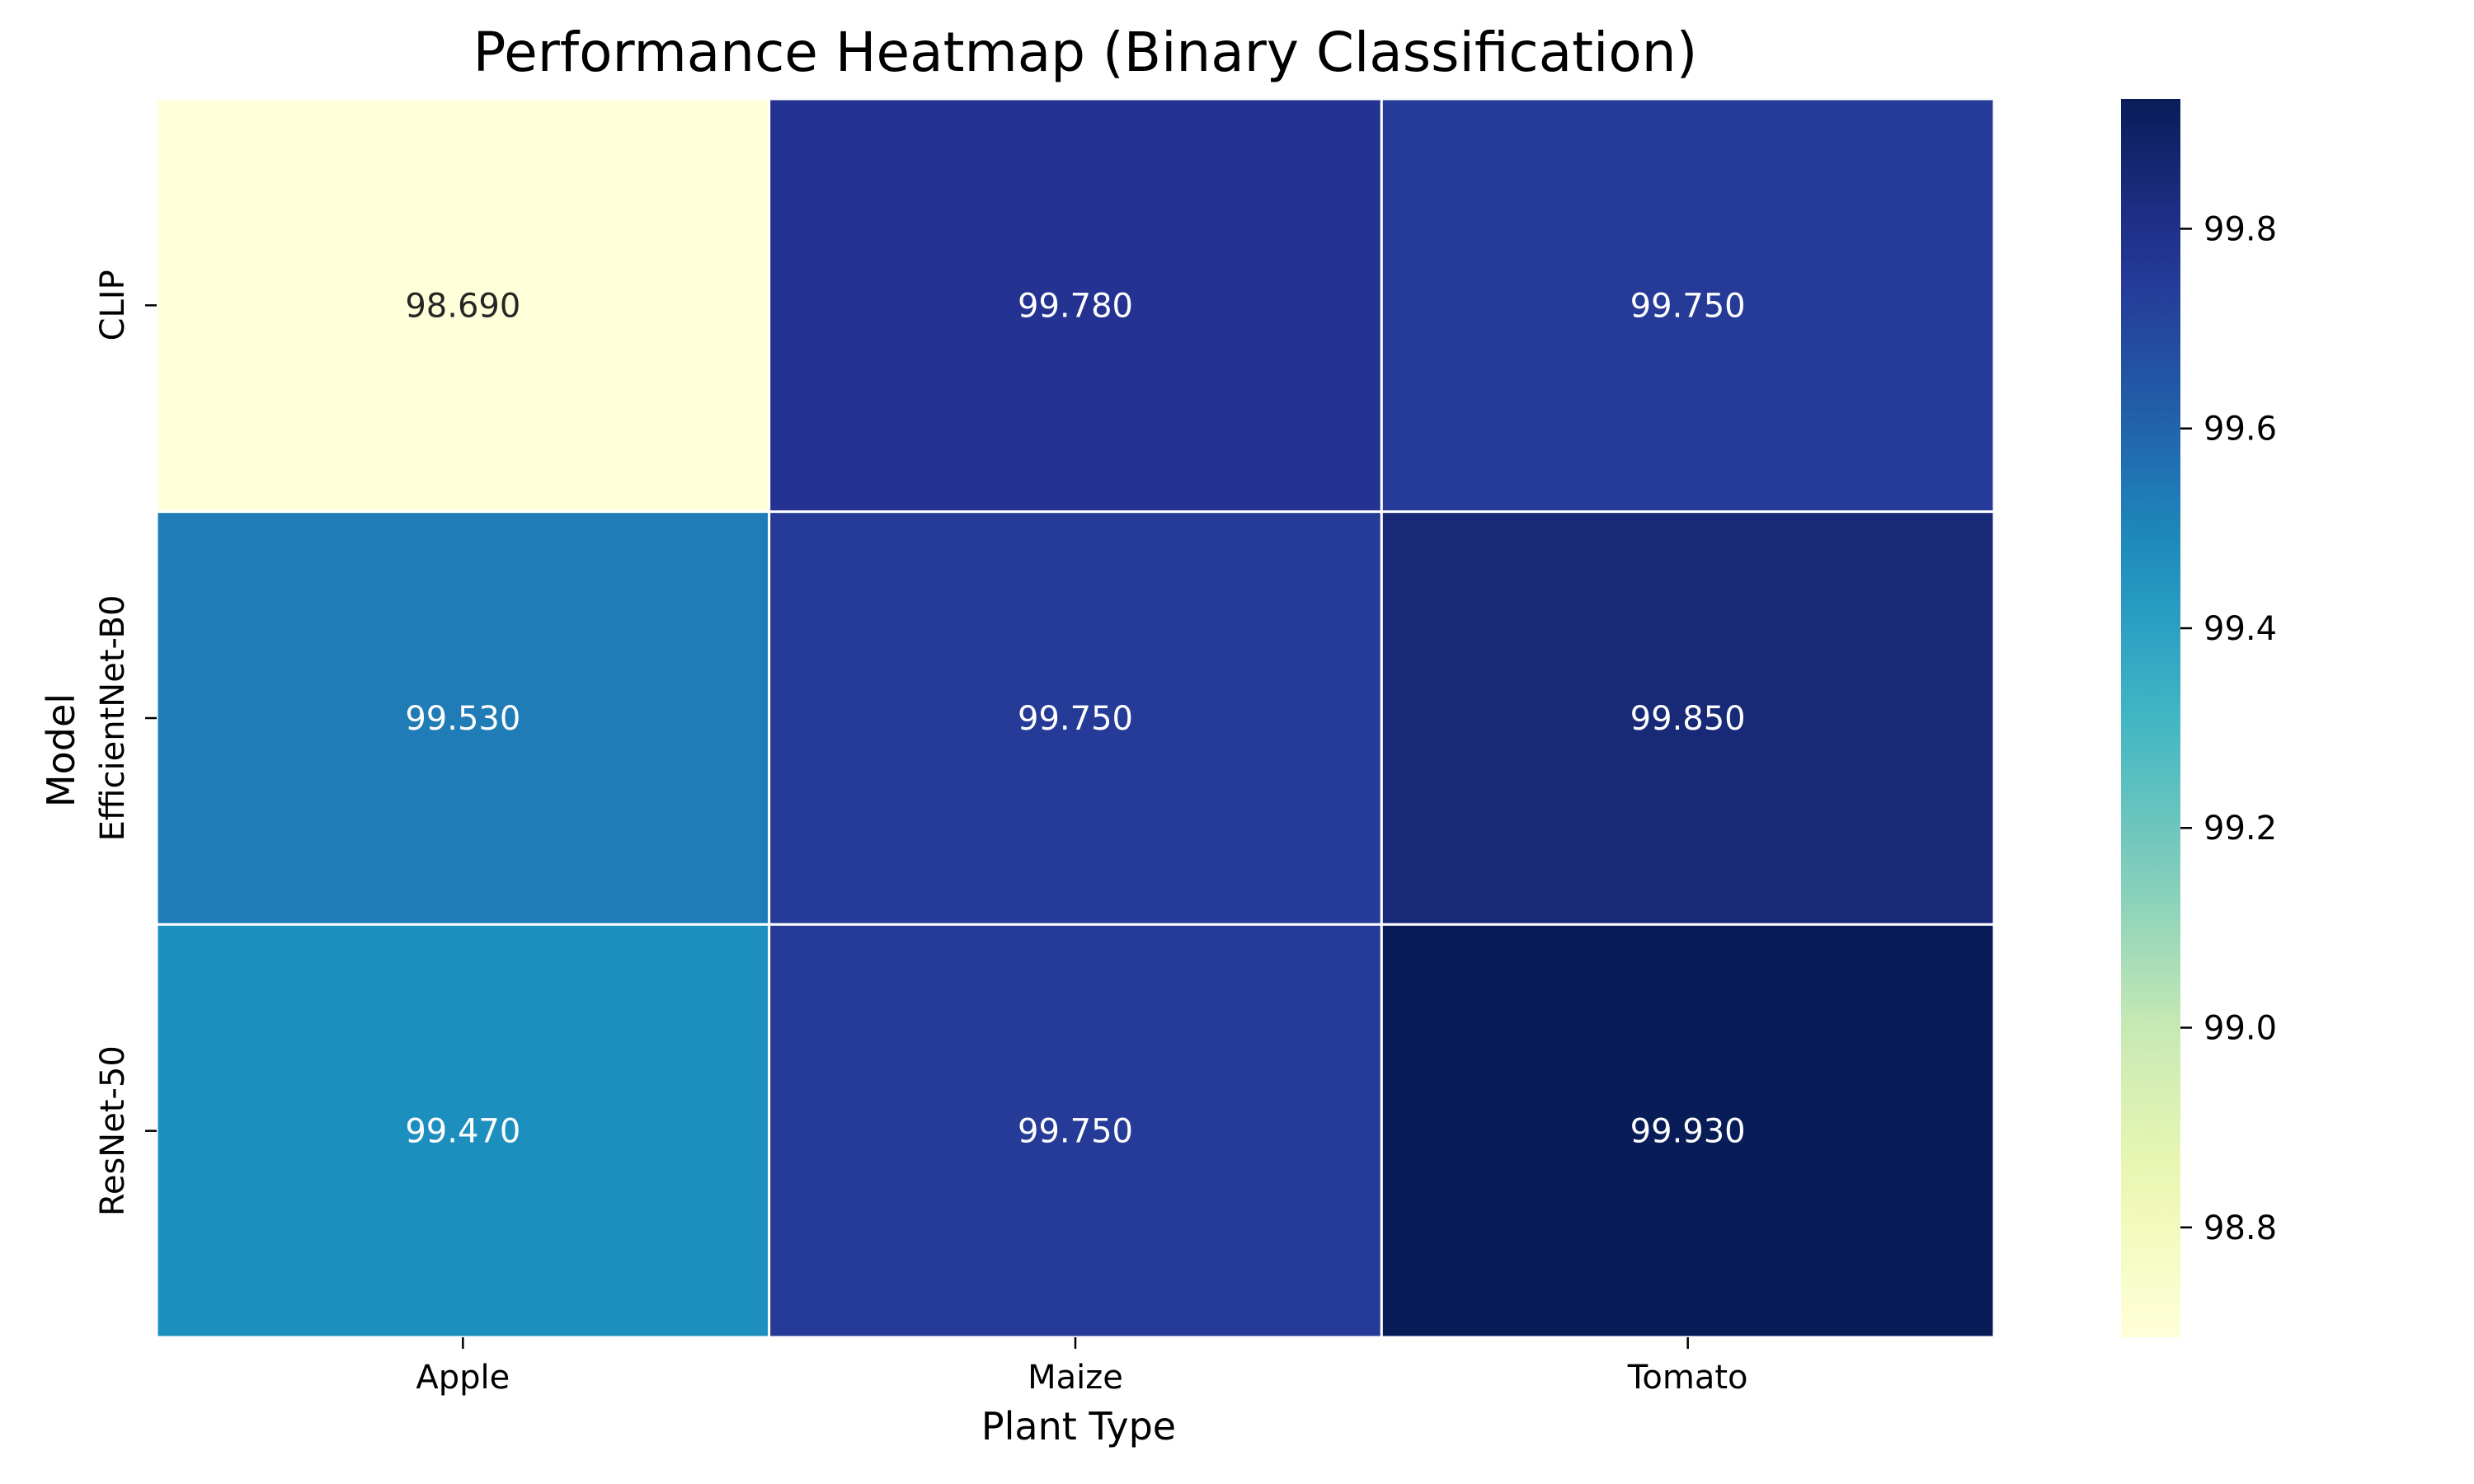 The width and height of the screenshot is (2474, 1484). I want to click on colorbar-tick-label: 99.4, so click(2240, 629).